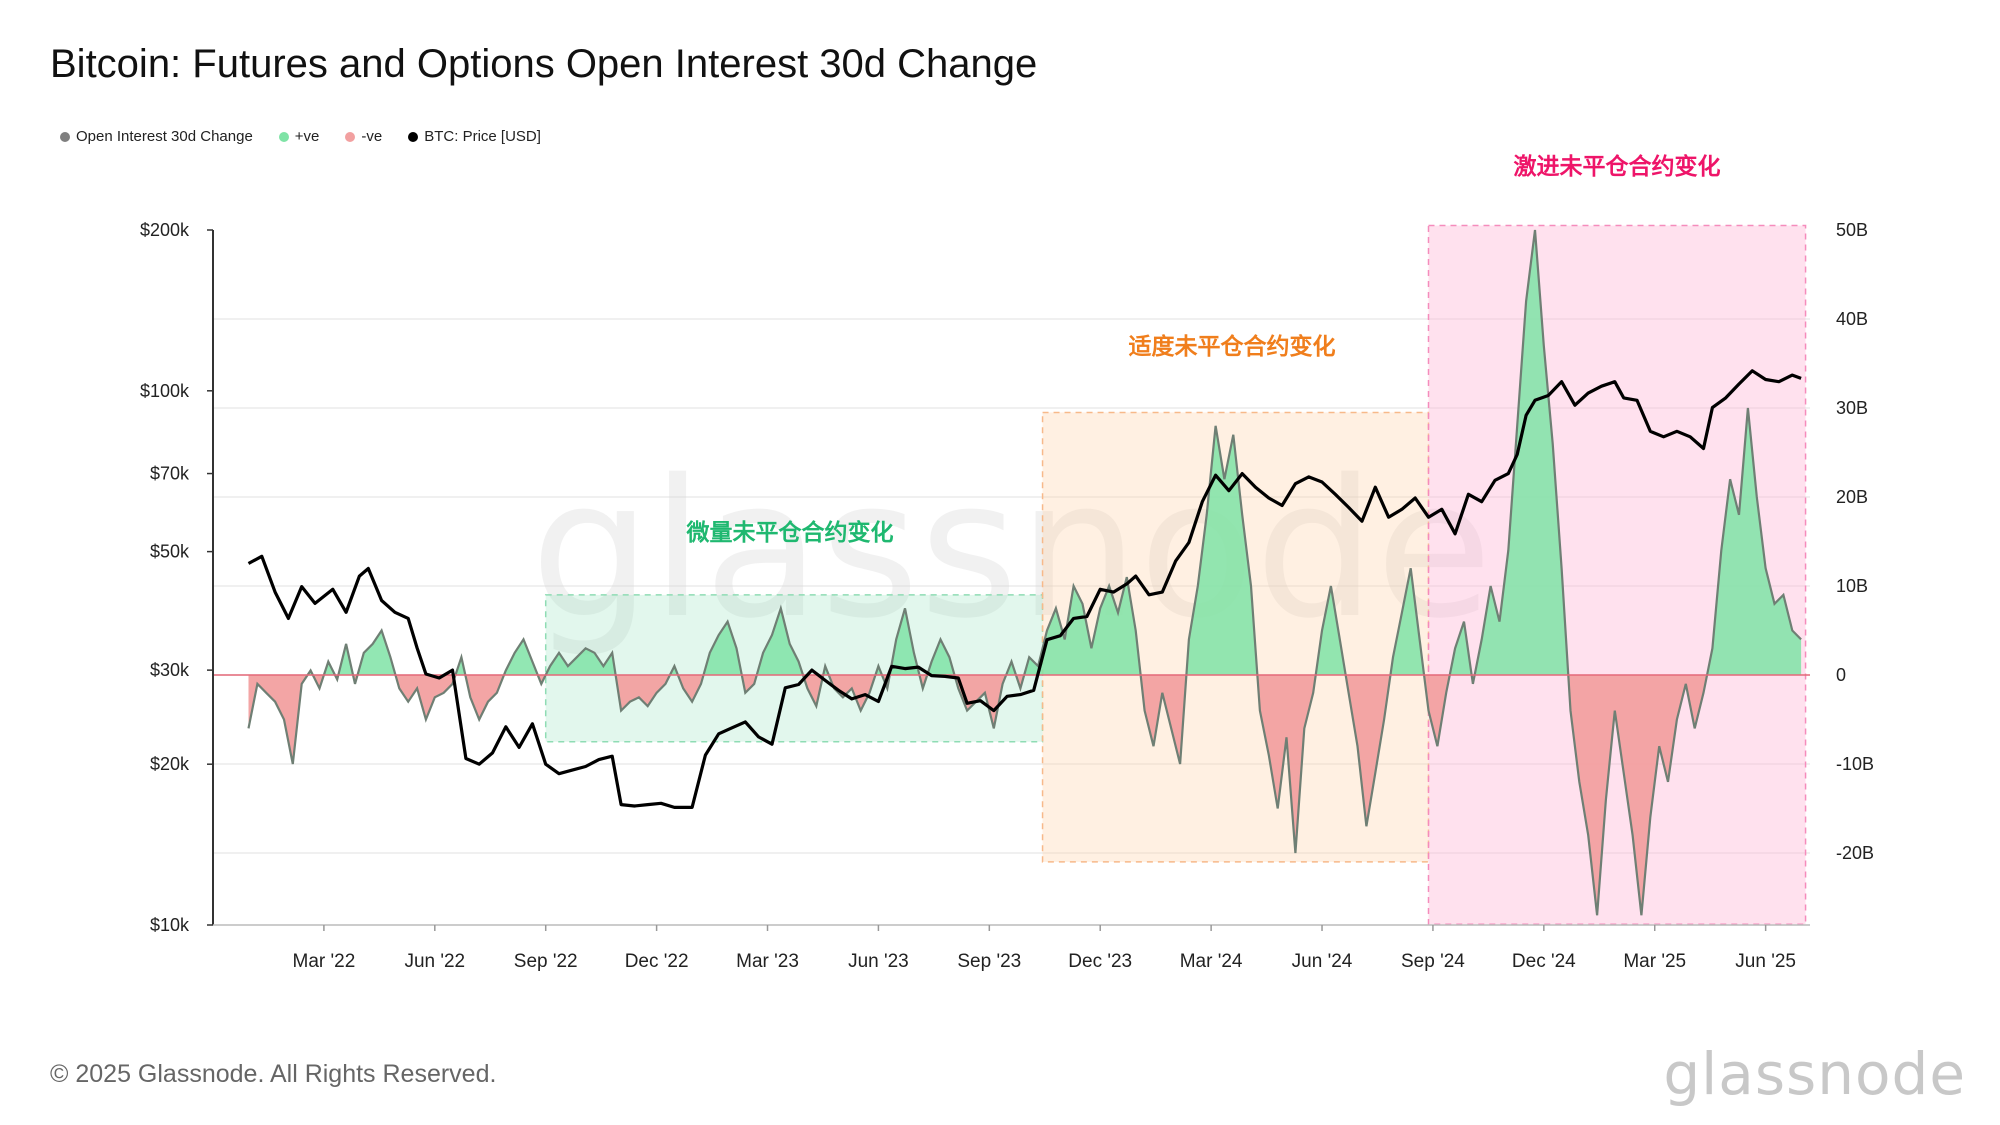  Describe the element at coordinates (1211, 961) in the screenshot. I see `x-tick-label: Mar '24` at that location.